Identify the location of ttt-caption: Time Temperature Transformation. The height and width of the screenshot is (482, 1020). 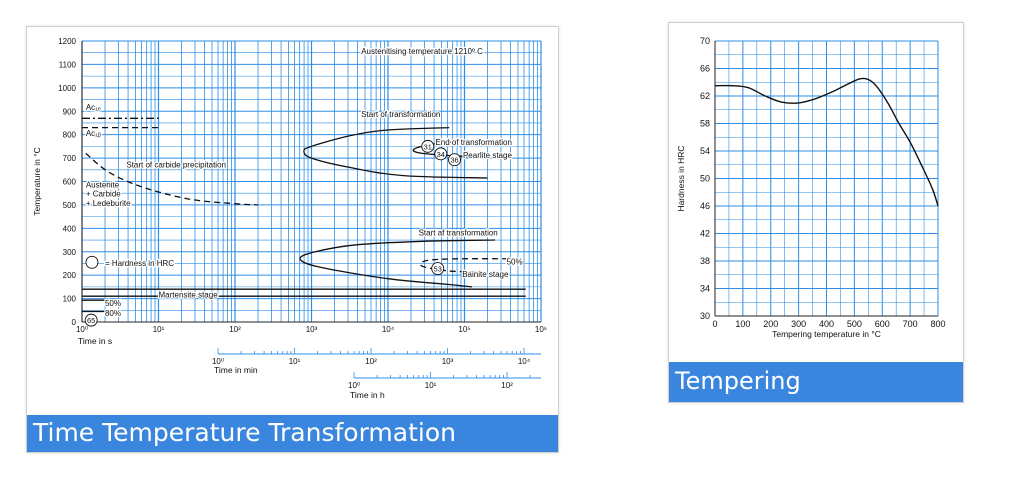
(292, 433).